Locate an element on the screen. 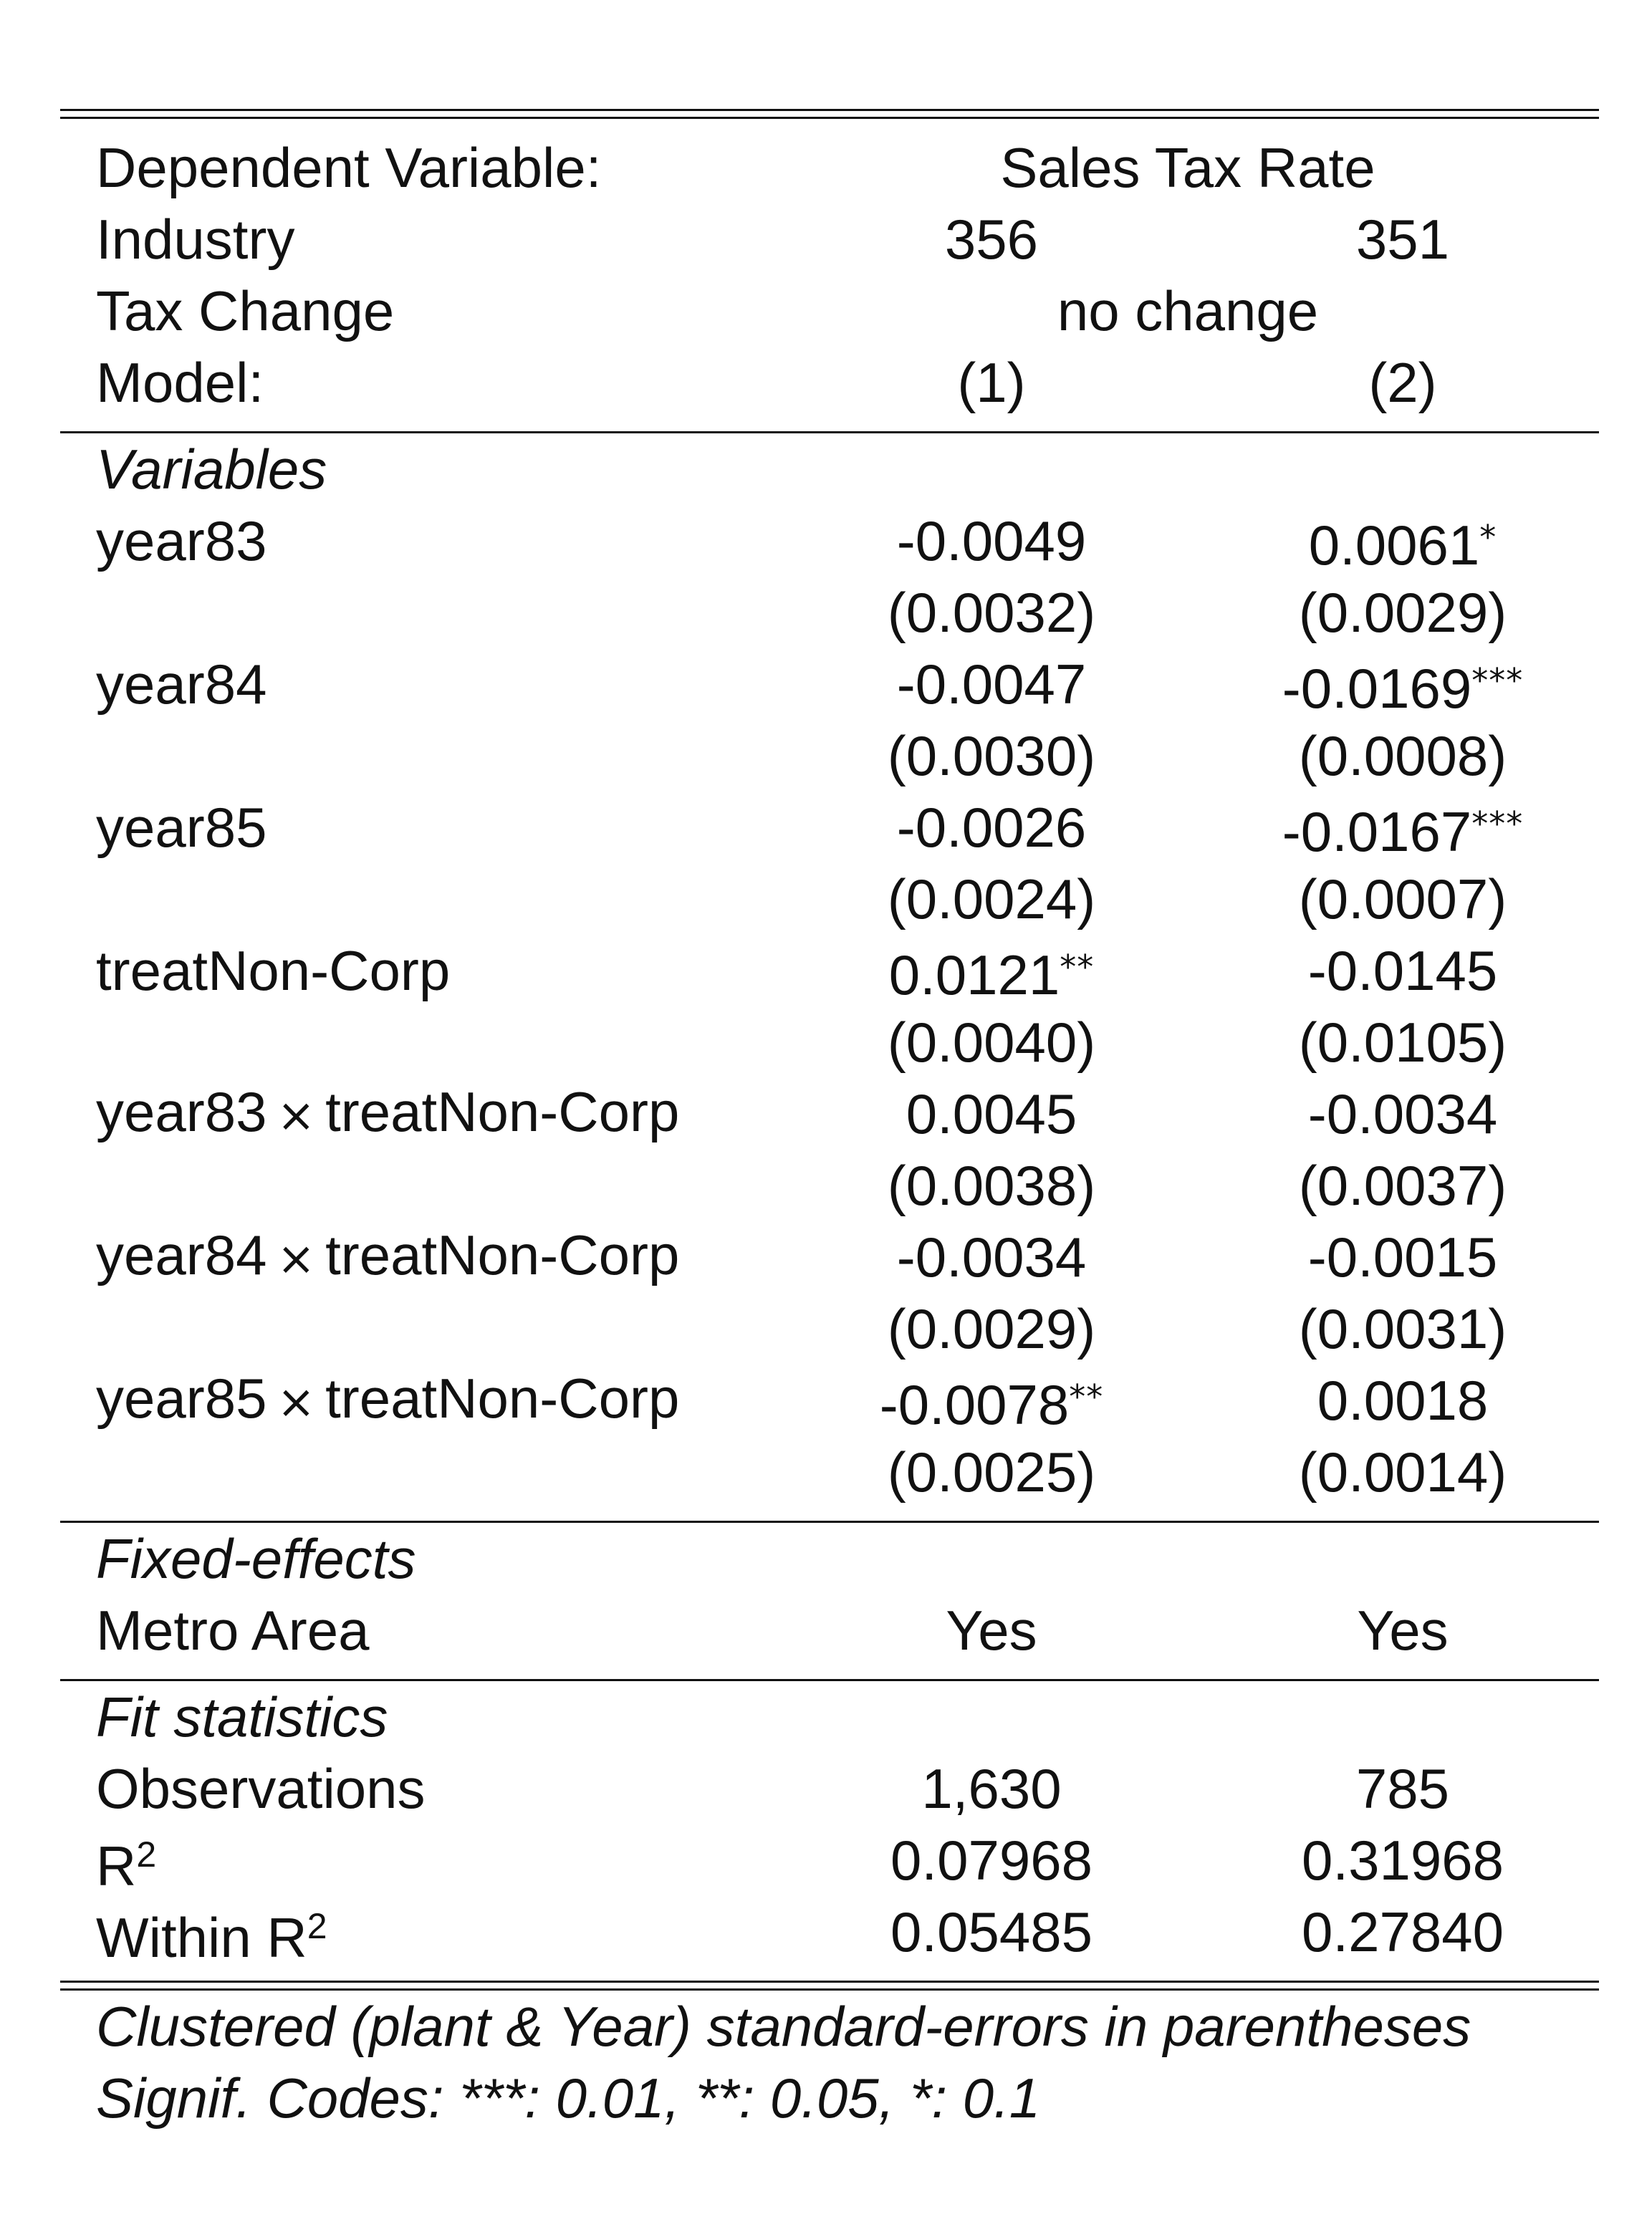  variable-label: treatNon-Corp is located at coordinates (419, 970).